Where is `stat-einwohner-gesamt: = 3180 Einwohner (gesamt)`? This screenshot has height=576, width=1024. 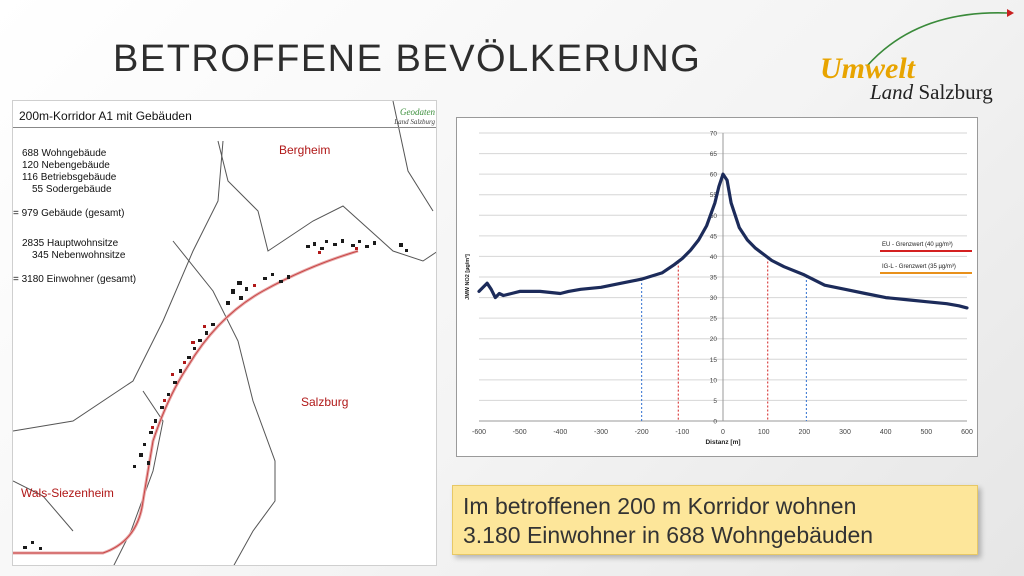 stat-einwohner-gesamt: = 3180 Einwohner (gesamt) is located at coordinates (75, 279).